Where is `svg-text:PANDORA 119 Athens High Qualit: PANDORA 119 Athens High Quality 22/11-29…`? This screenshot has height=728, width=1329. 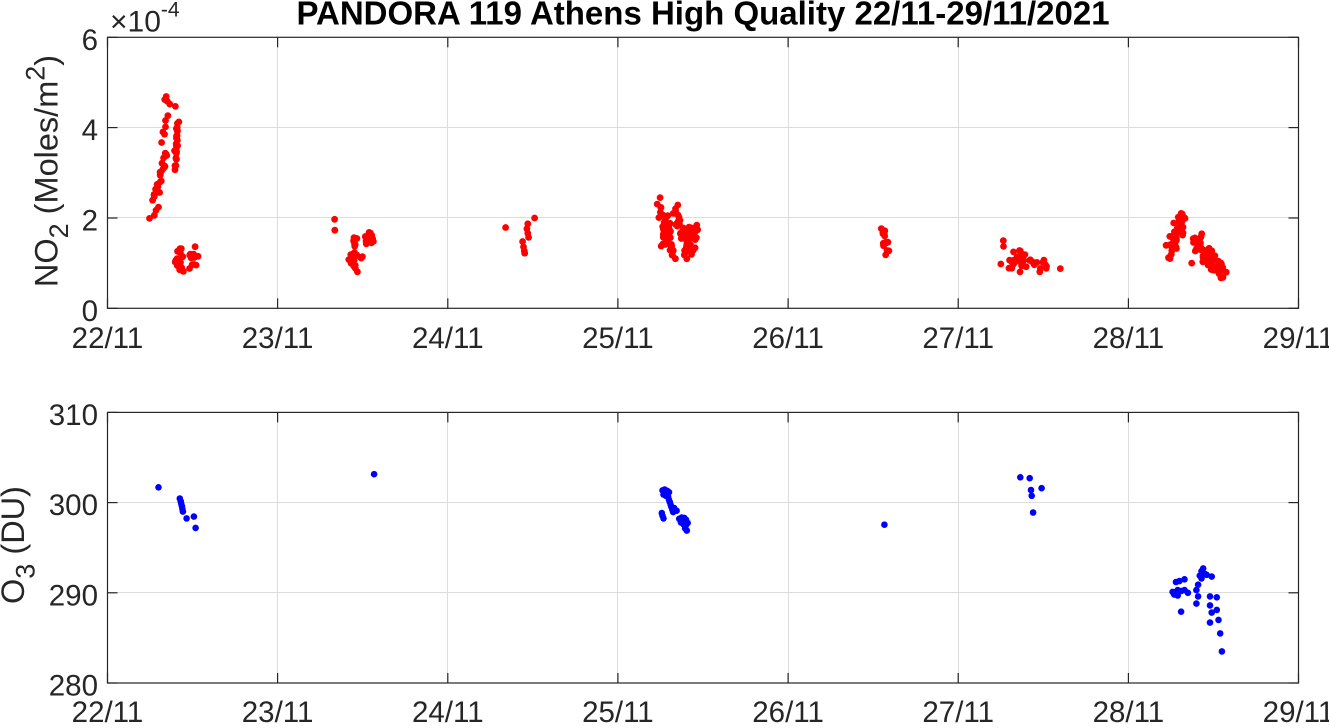 svg-text:PANDORA 119 Athens High Qualit: PANDORA 119 Athens High Quality 22/11-29… is located at coordinates (702, 16).